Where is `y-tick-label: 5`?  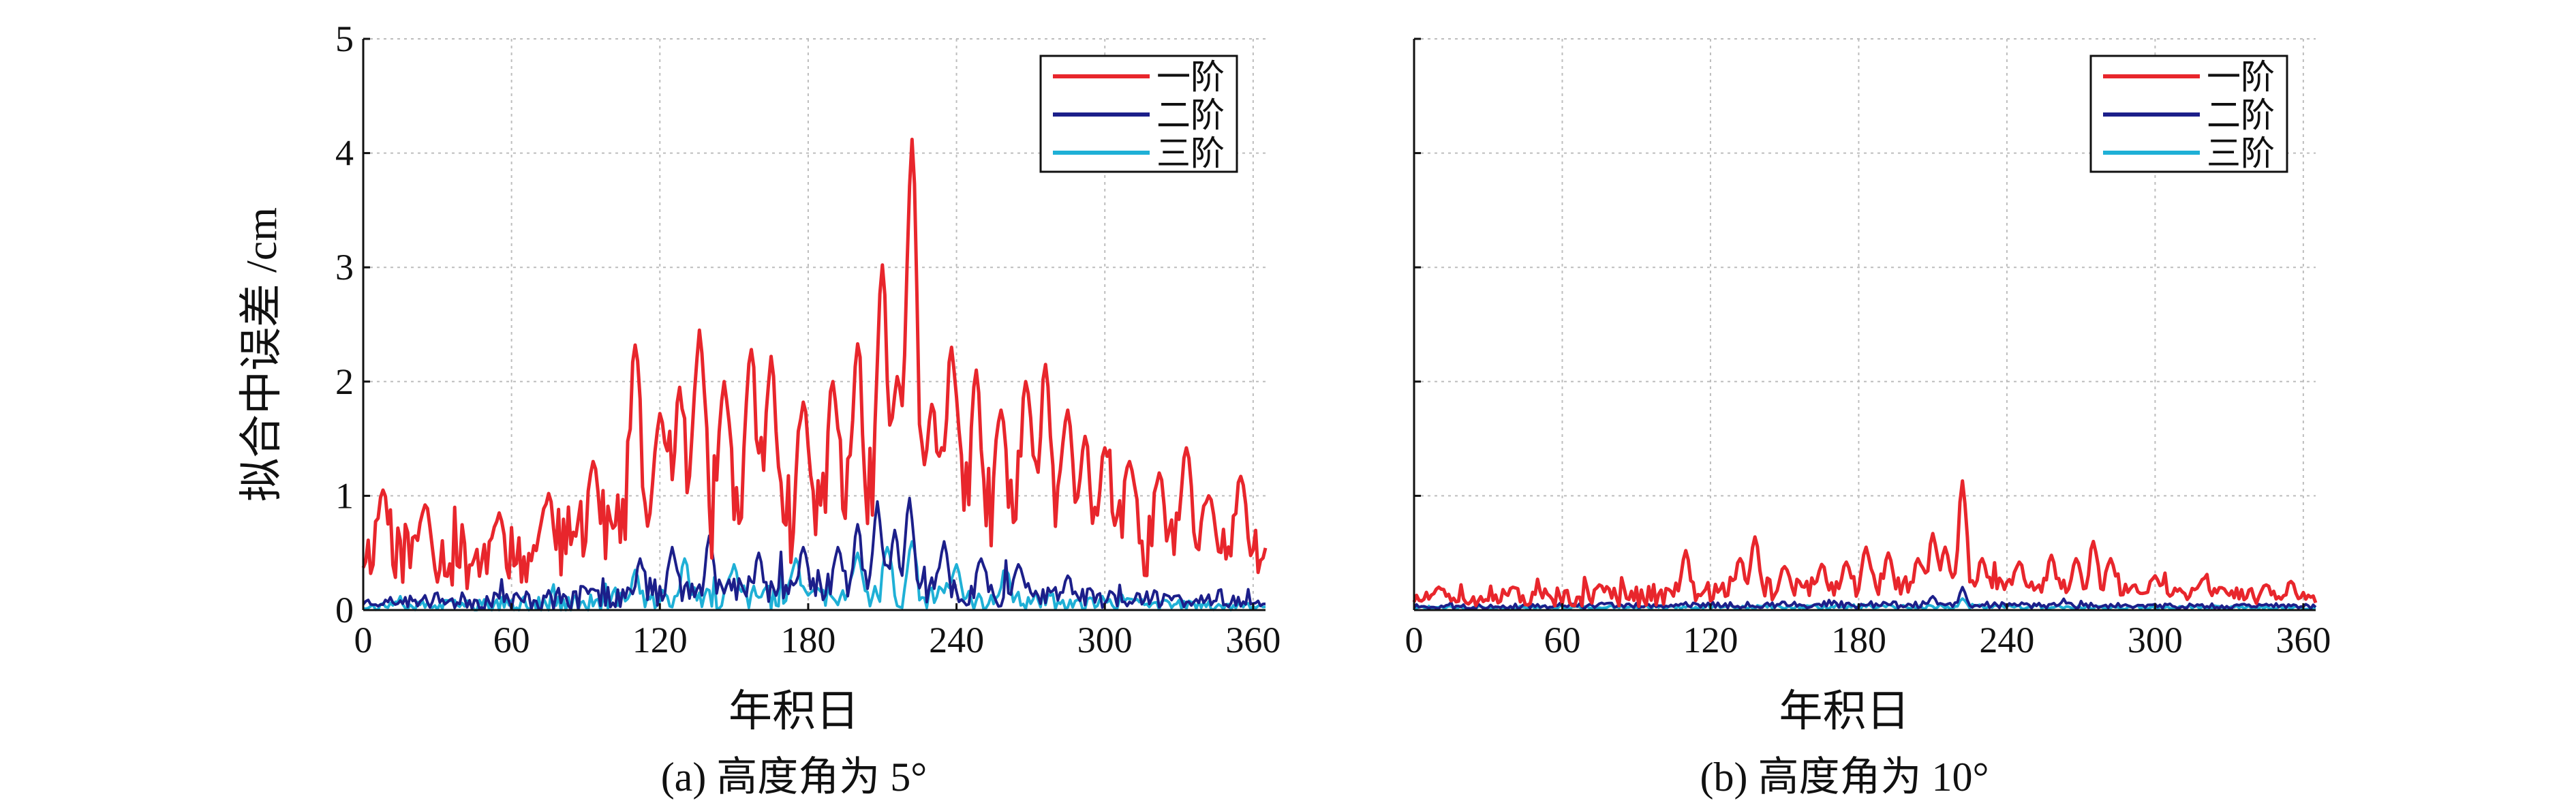
y-tick-label: 5 is located at coordinates (344, 38).